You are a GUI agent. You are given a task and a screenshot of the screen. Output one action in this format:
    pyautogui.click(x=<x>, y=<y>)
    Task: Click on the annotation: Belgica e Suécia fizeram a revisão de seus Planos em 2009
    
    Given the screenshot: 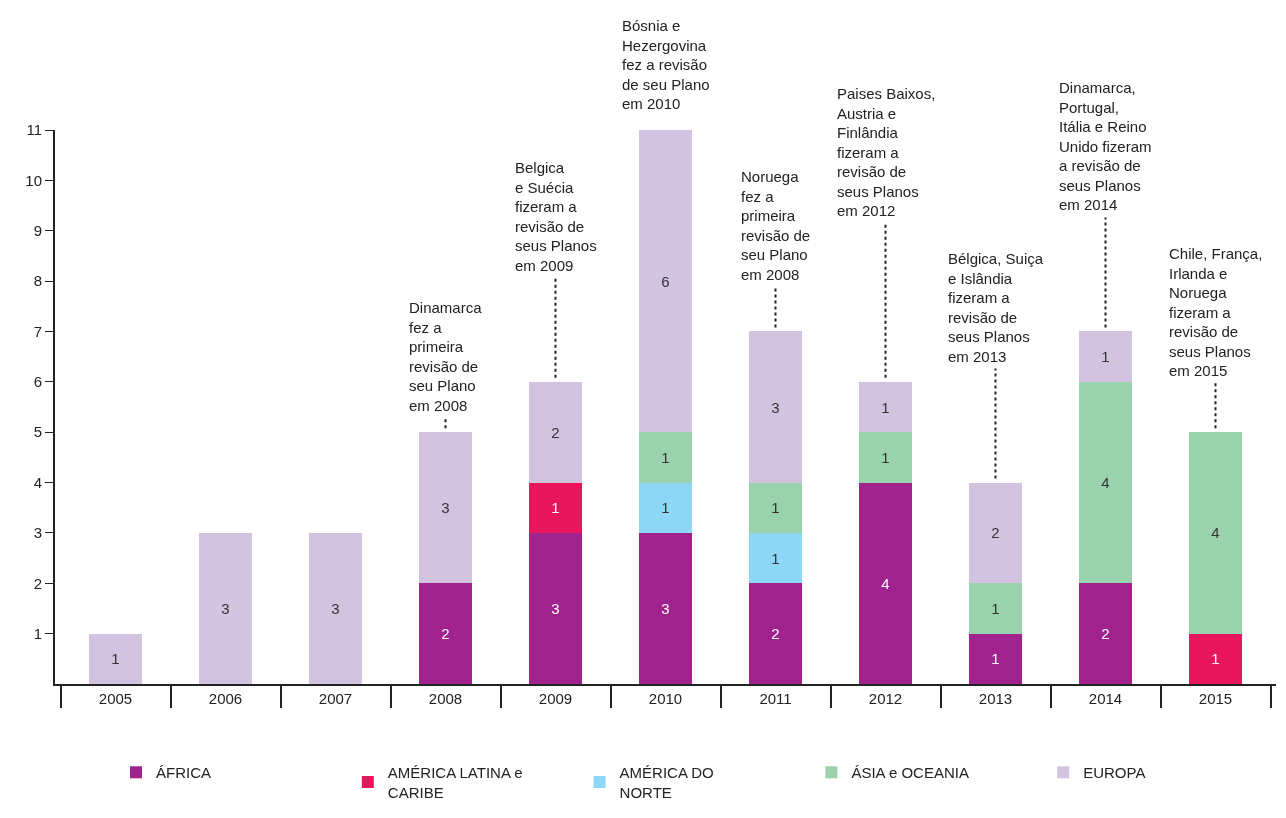 What is the action you would take?
    pyautogui.click(x=556, y=216)
    